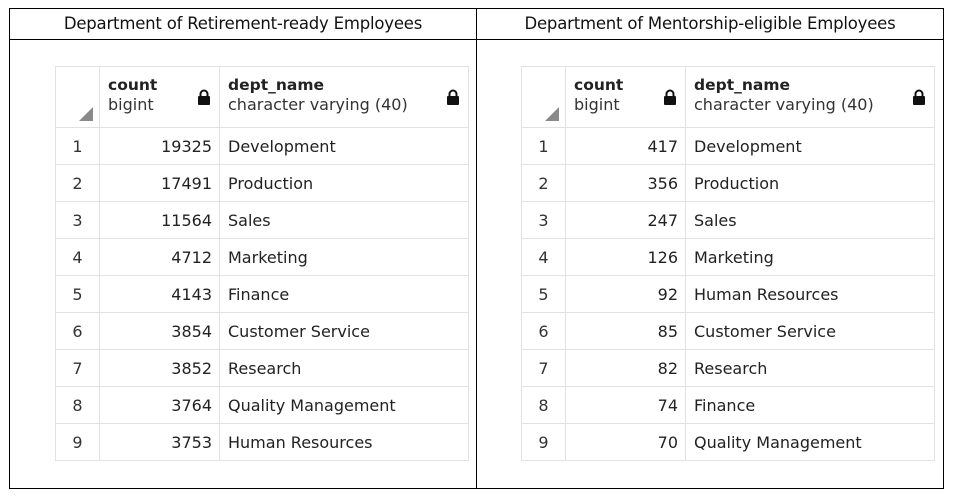  I want to click on table-row: 4 4712 Marketing, so click(262, 257).